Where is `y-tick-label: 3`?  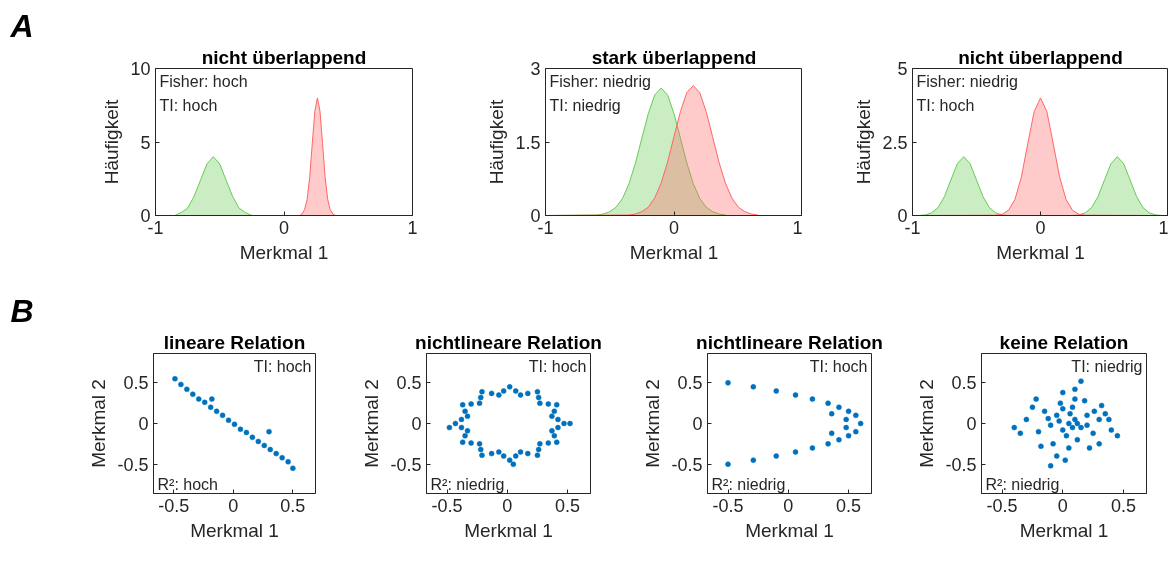 y-tick-label: 3 is located at coordinates (535, 69).